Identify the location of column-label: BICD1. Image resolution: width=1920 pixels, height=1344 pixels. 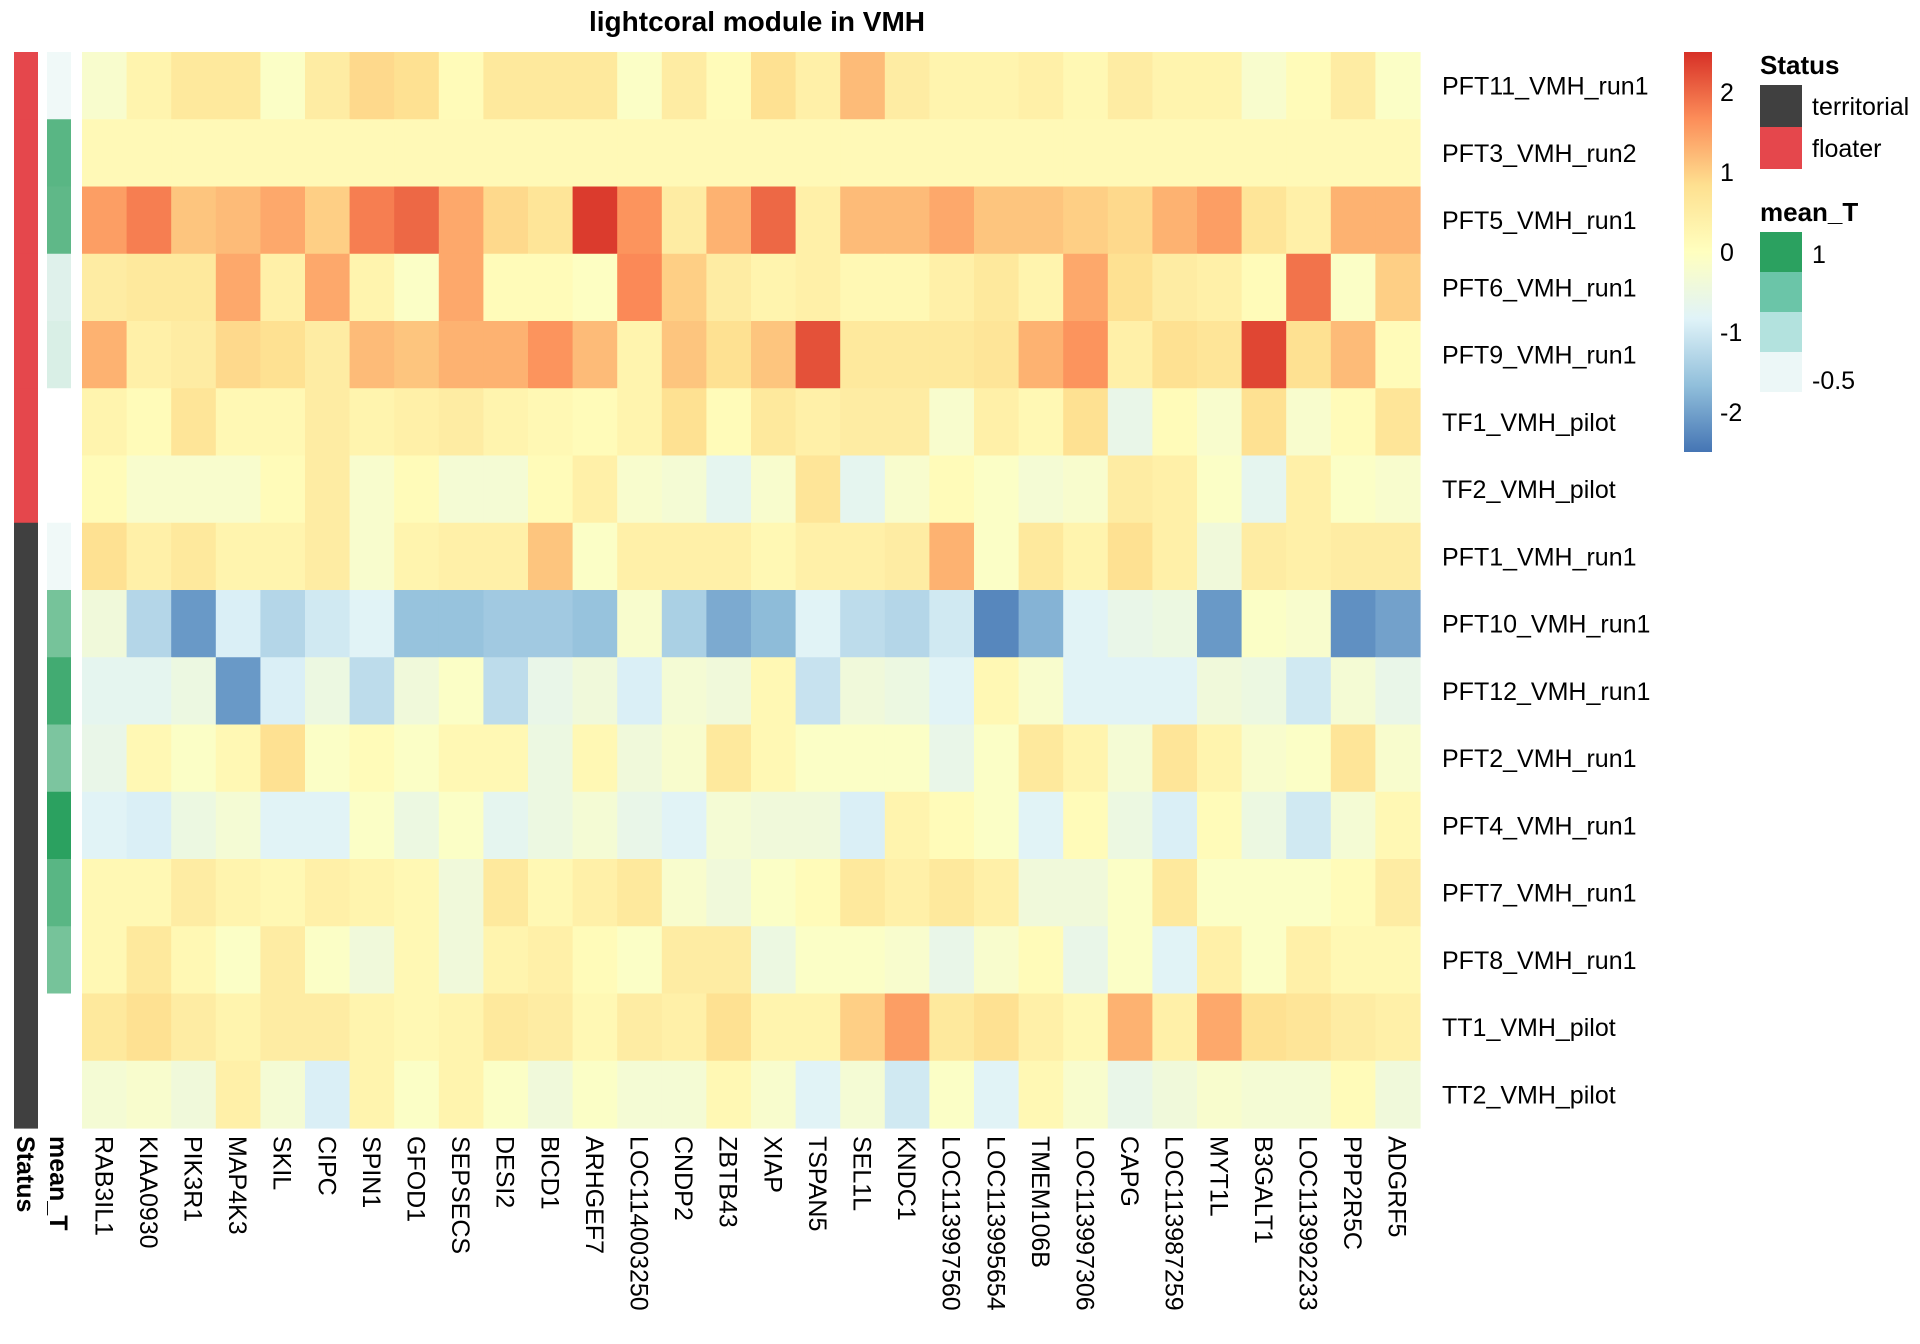
(549, 1173).